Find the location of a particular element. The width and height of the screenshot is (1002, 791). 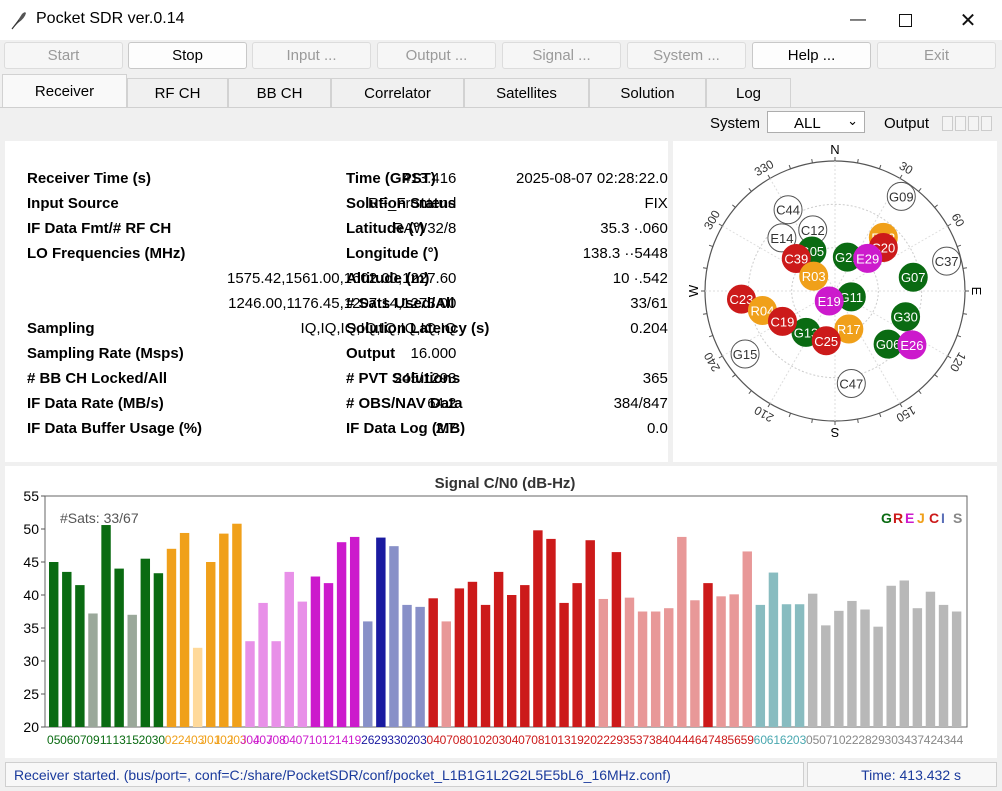

satellite-marker: C25 is located at coordinates (826, 341).